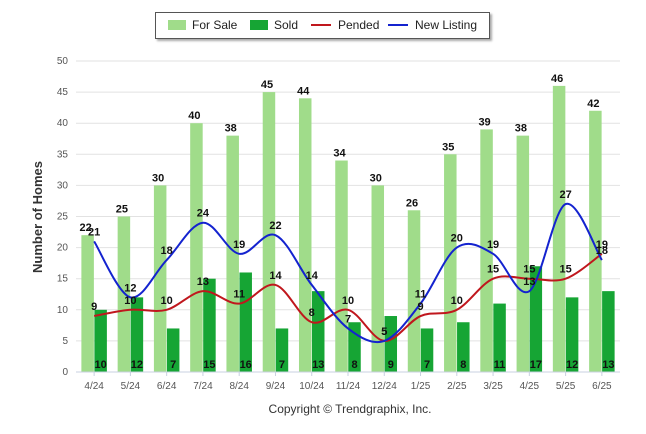 This screenshot has width=646, height=434. What do you see at coordinates (484, 122) in the screenshot?
I see `data-label-for-sale: 39` at bounding box center [484, 122].